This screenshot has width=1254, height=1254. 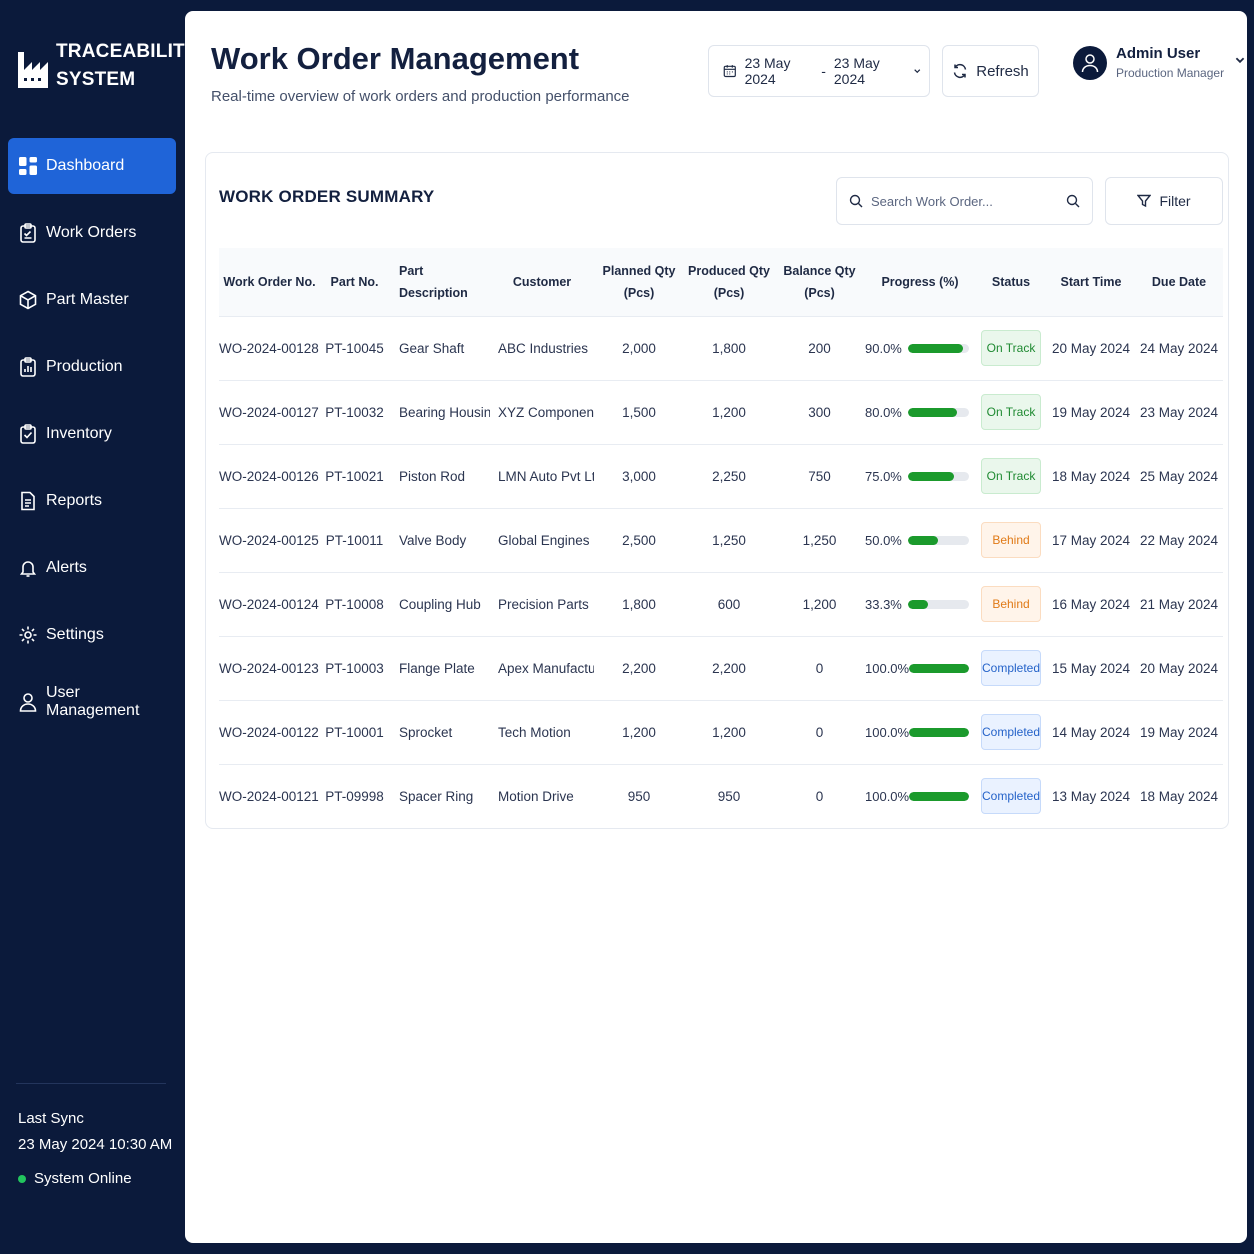 What do you see at coordinates (92, 434) in the screenshot?
I see `sidebar-item-inventory: Inventory` at bounding box center [92, 434].